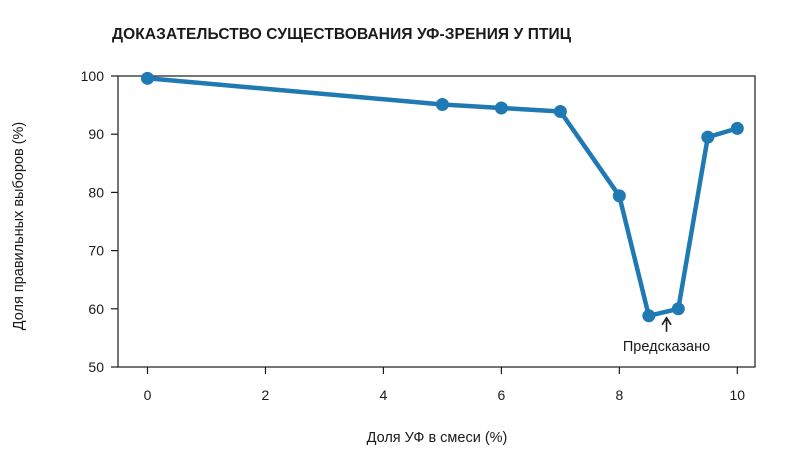 Image resolution: width=800 pixels, height=451 pixels. I want to click on y-axis-label: Доля правильных выборов (%), so click(19, 226).